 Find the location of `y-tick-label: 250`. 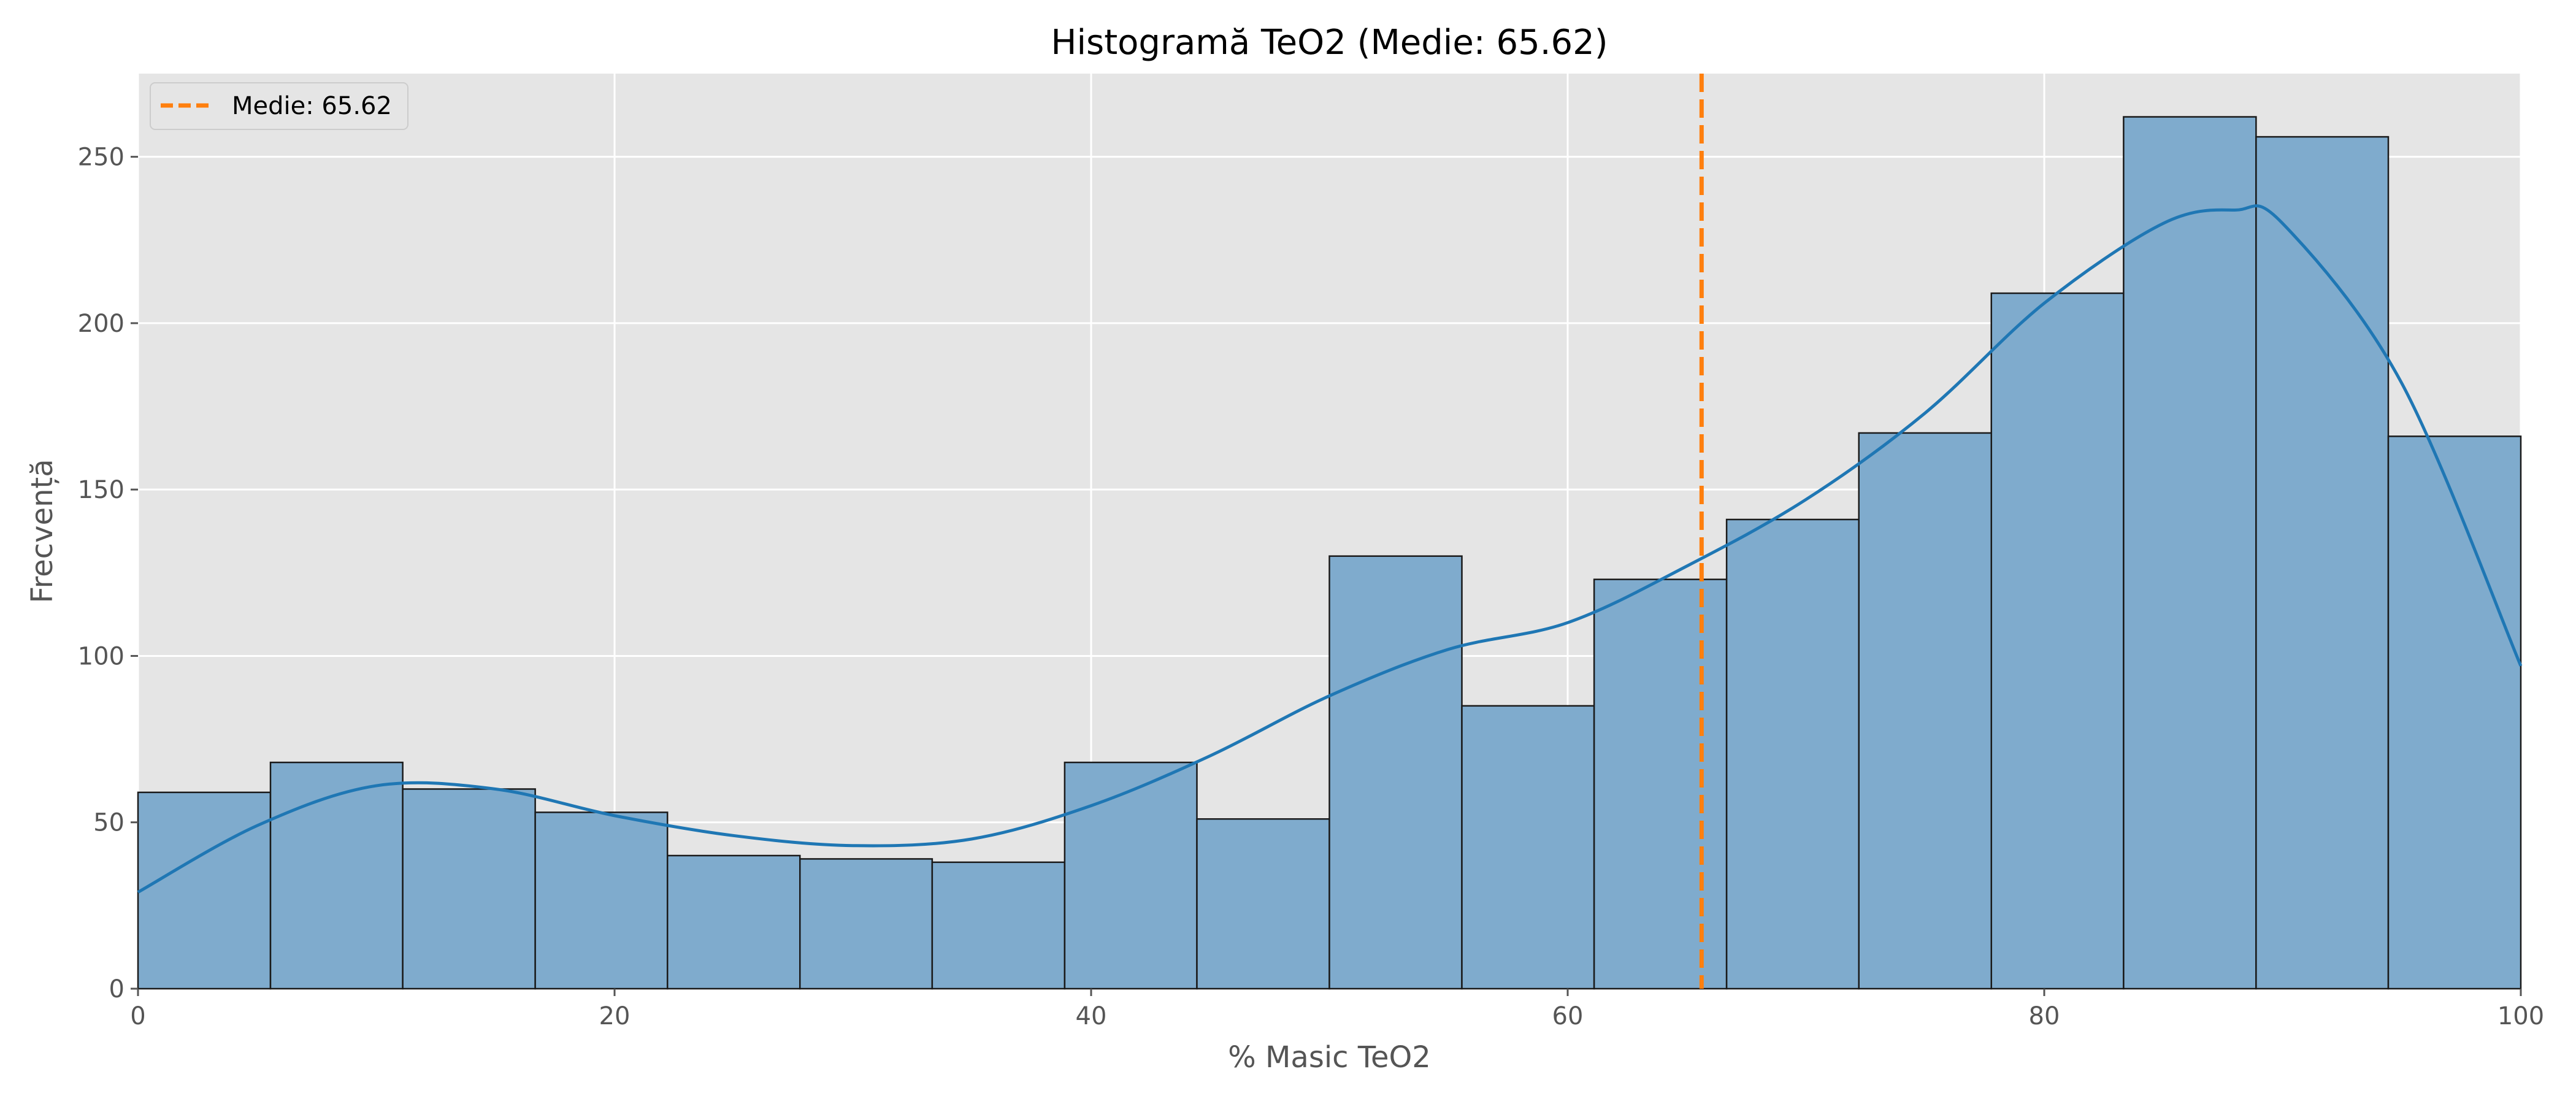

y-tick-label: 250 is located at coordinates (101, 158).